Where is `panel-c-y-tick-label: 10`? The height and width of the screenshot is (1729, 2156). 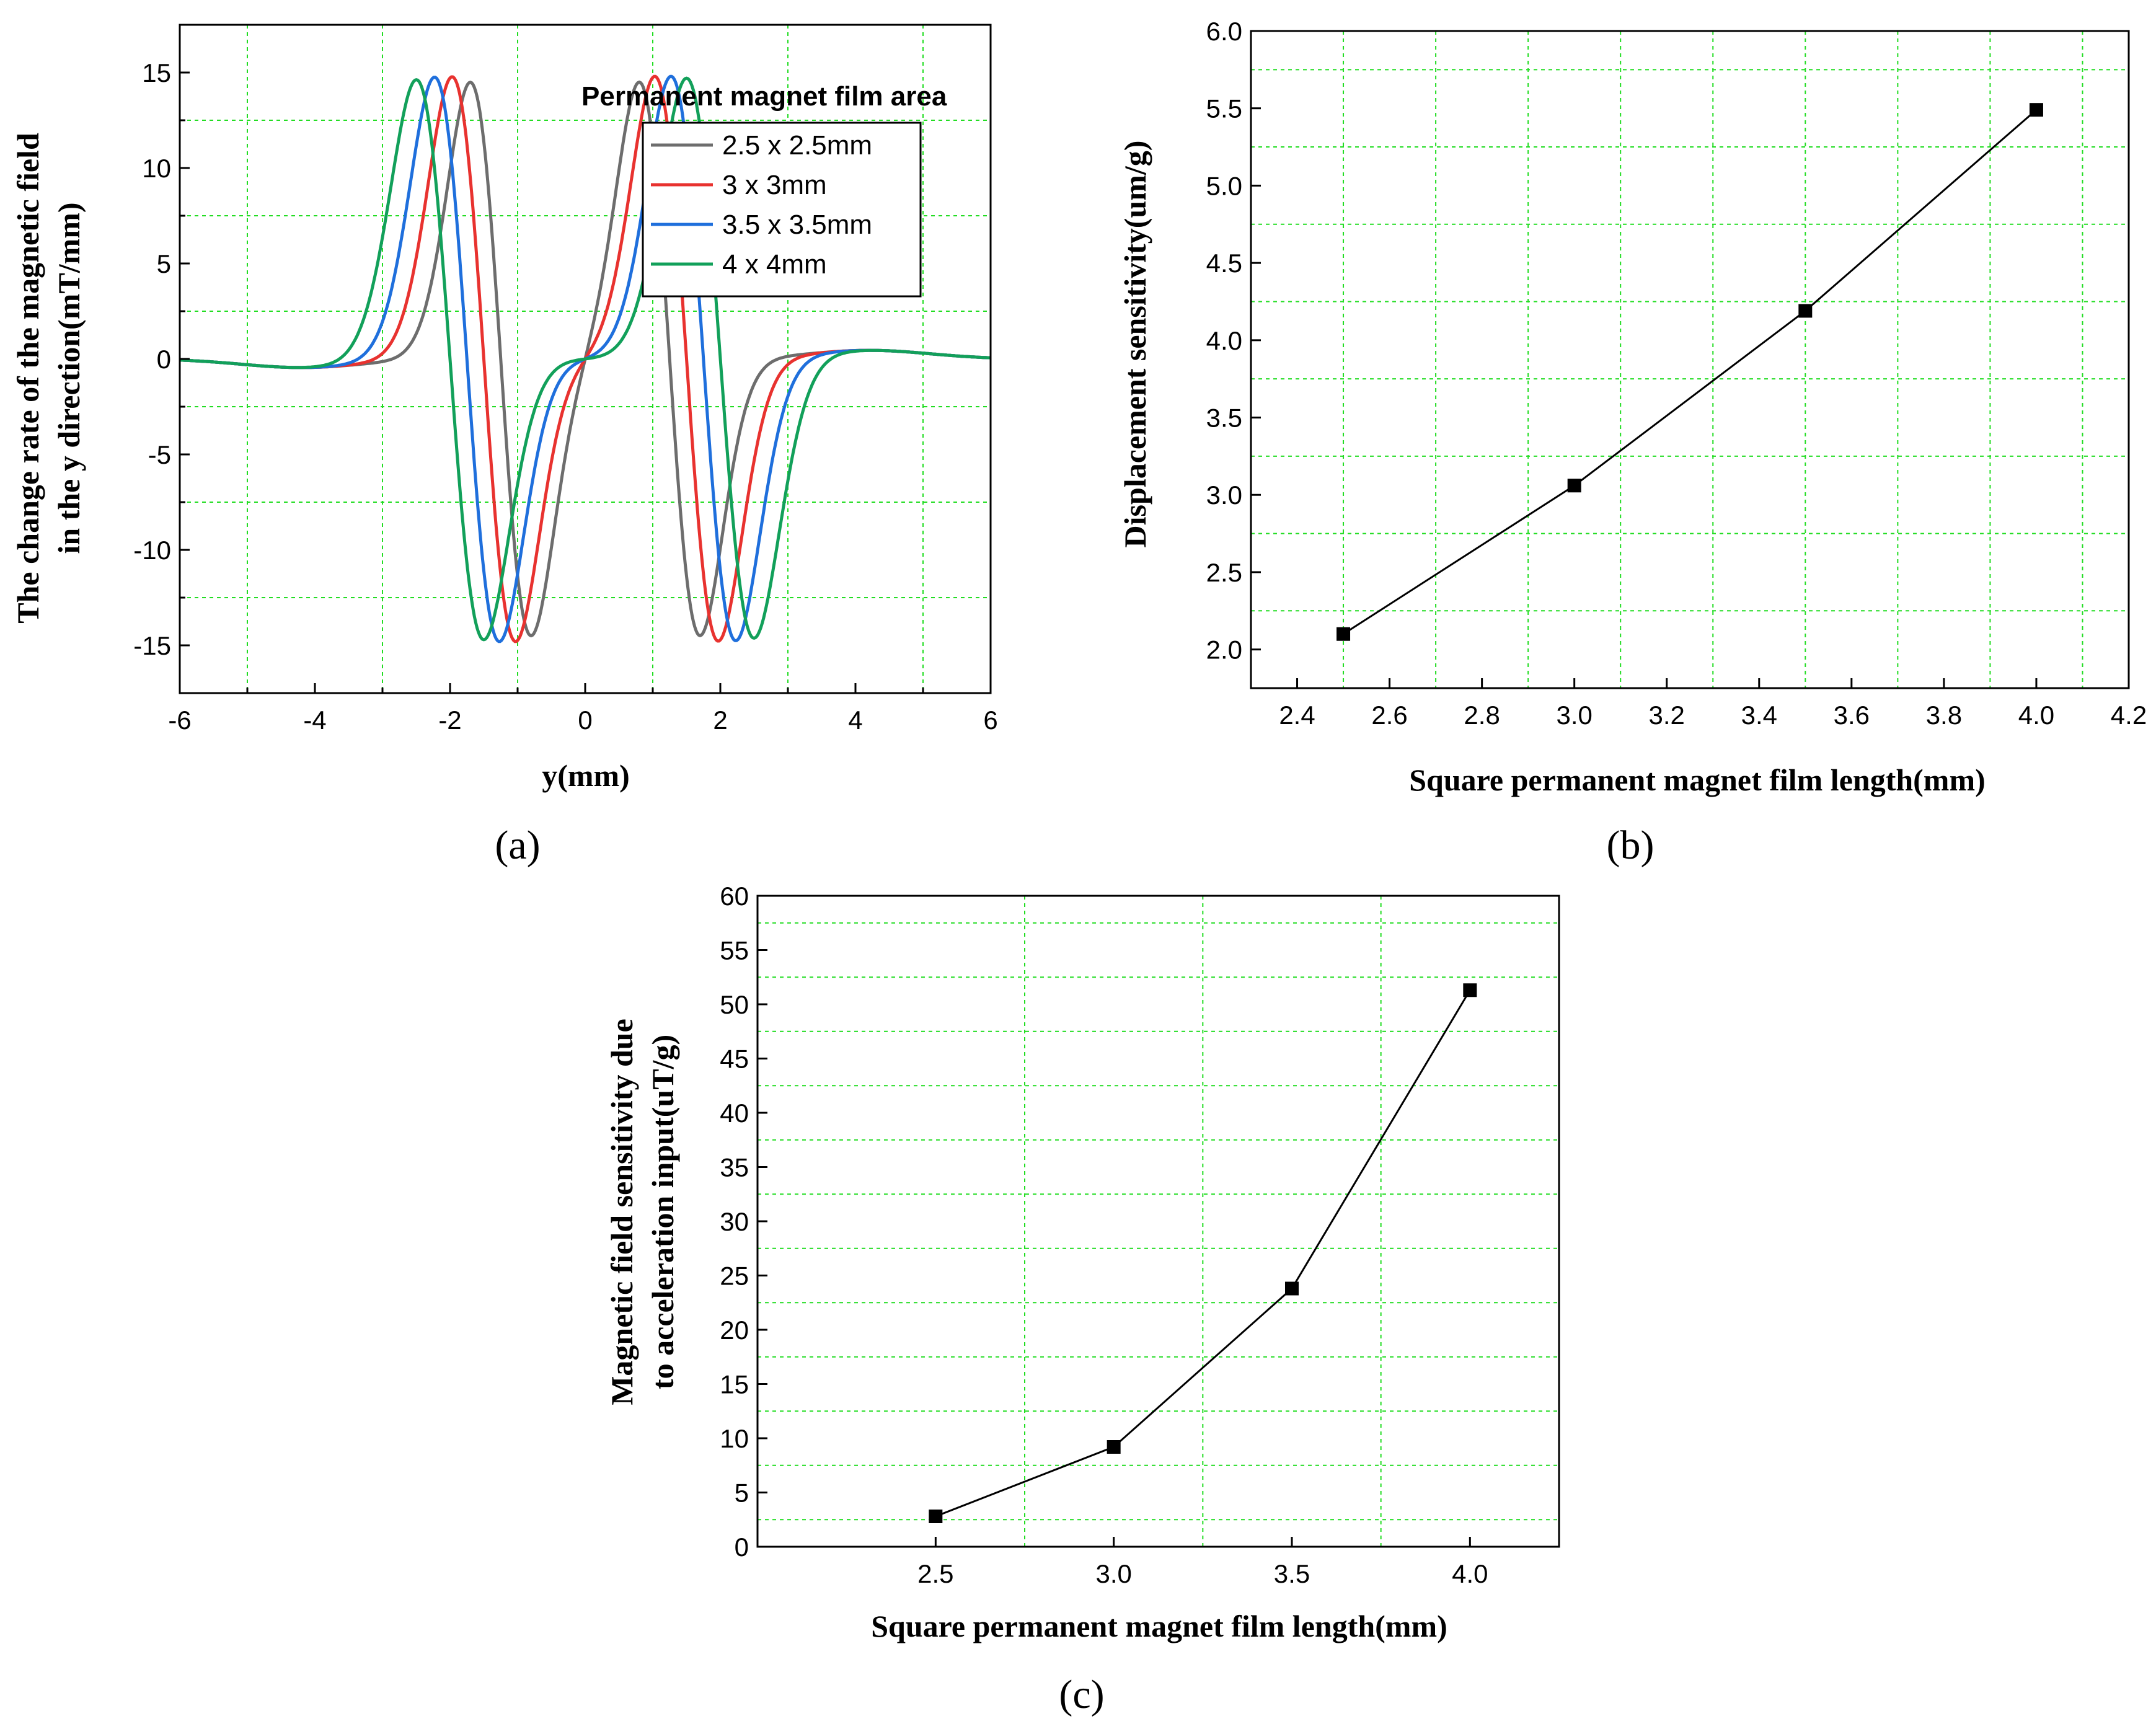 panel-c-y-tick-label: 10 is located at coordinates (734, 1438).